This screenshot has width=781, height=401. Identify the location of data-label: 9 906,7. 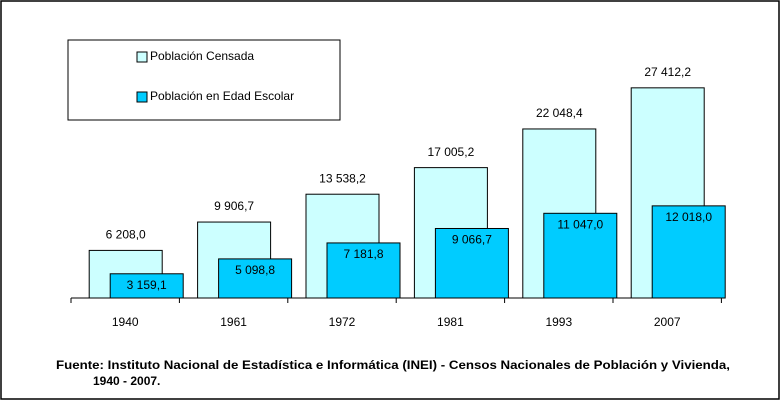
(234, 206).